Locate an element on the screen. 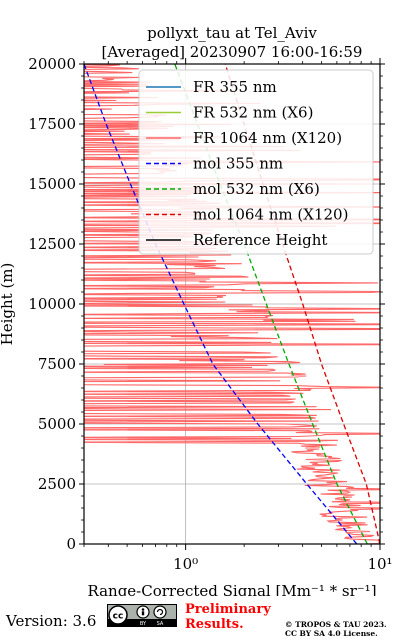 The image size is (400, 640). legend-label: FR 532 nm (X6) is located at coordinates (253, 113).